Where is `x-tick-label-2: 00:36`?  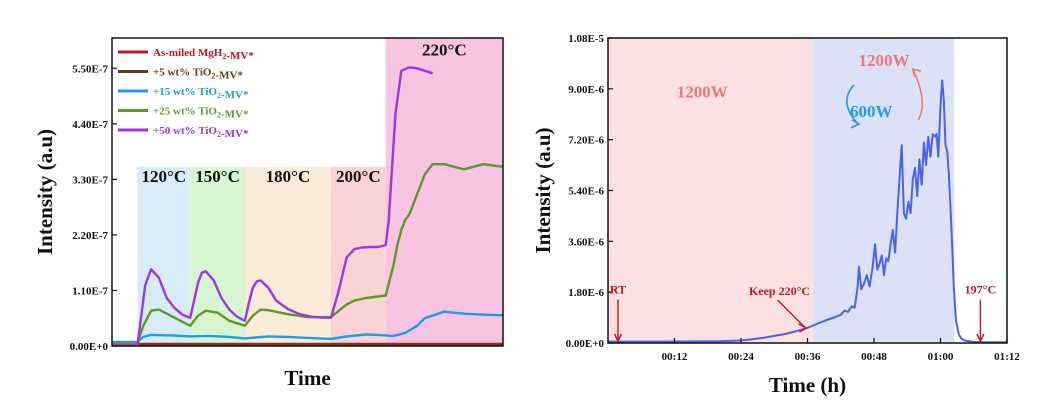
x-tick-label-2: 00:36 is located at coordinates (808, 357).